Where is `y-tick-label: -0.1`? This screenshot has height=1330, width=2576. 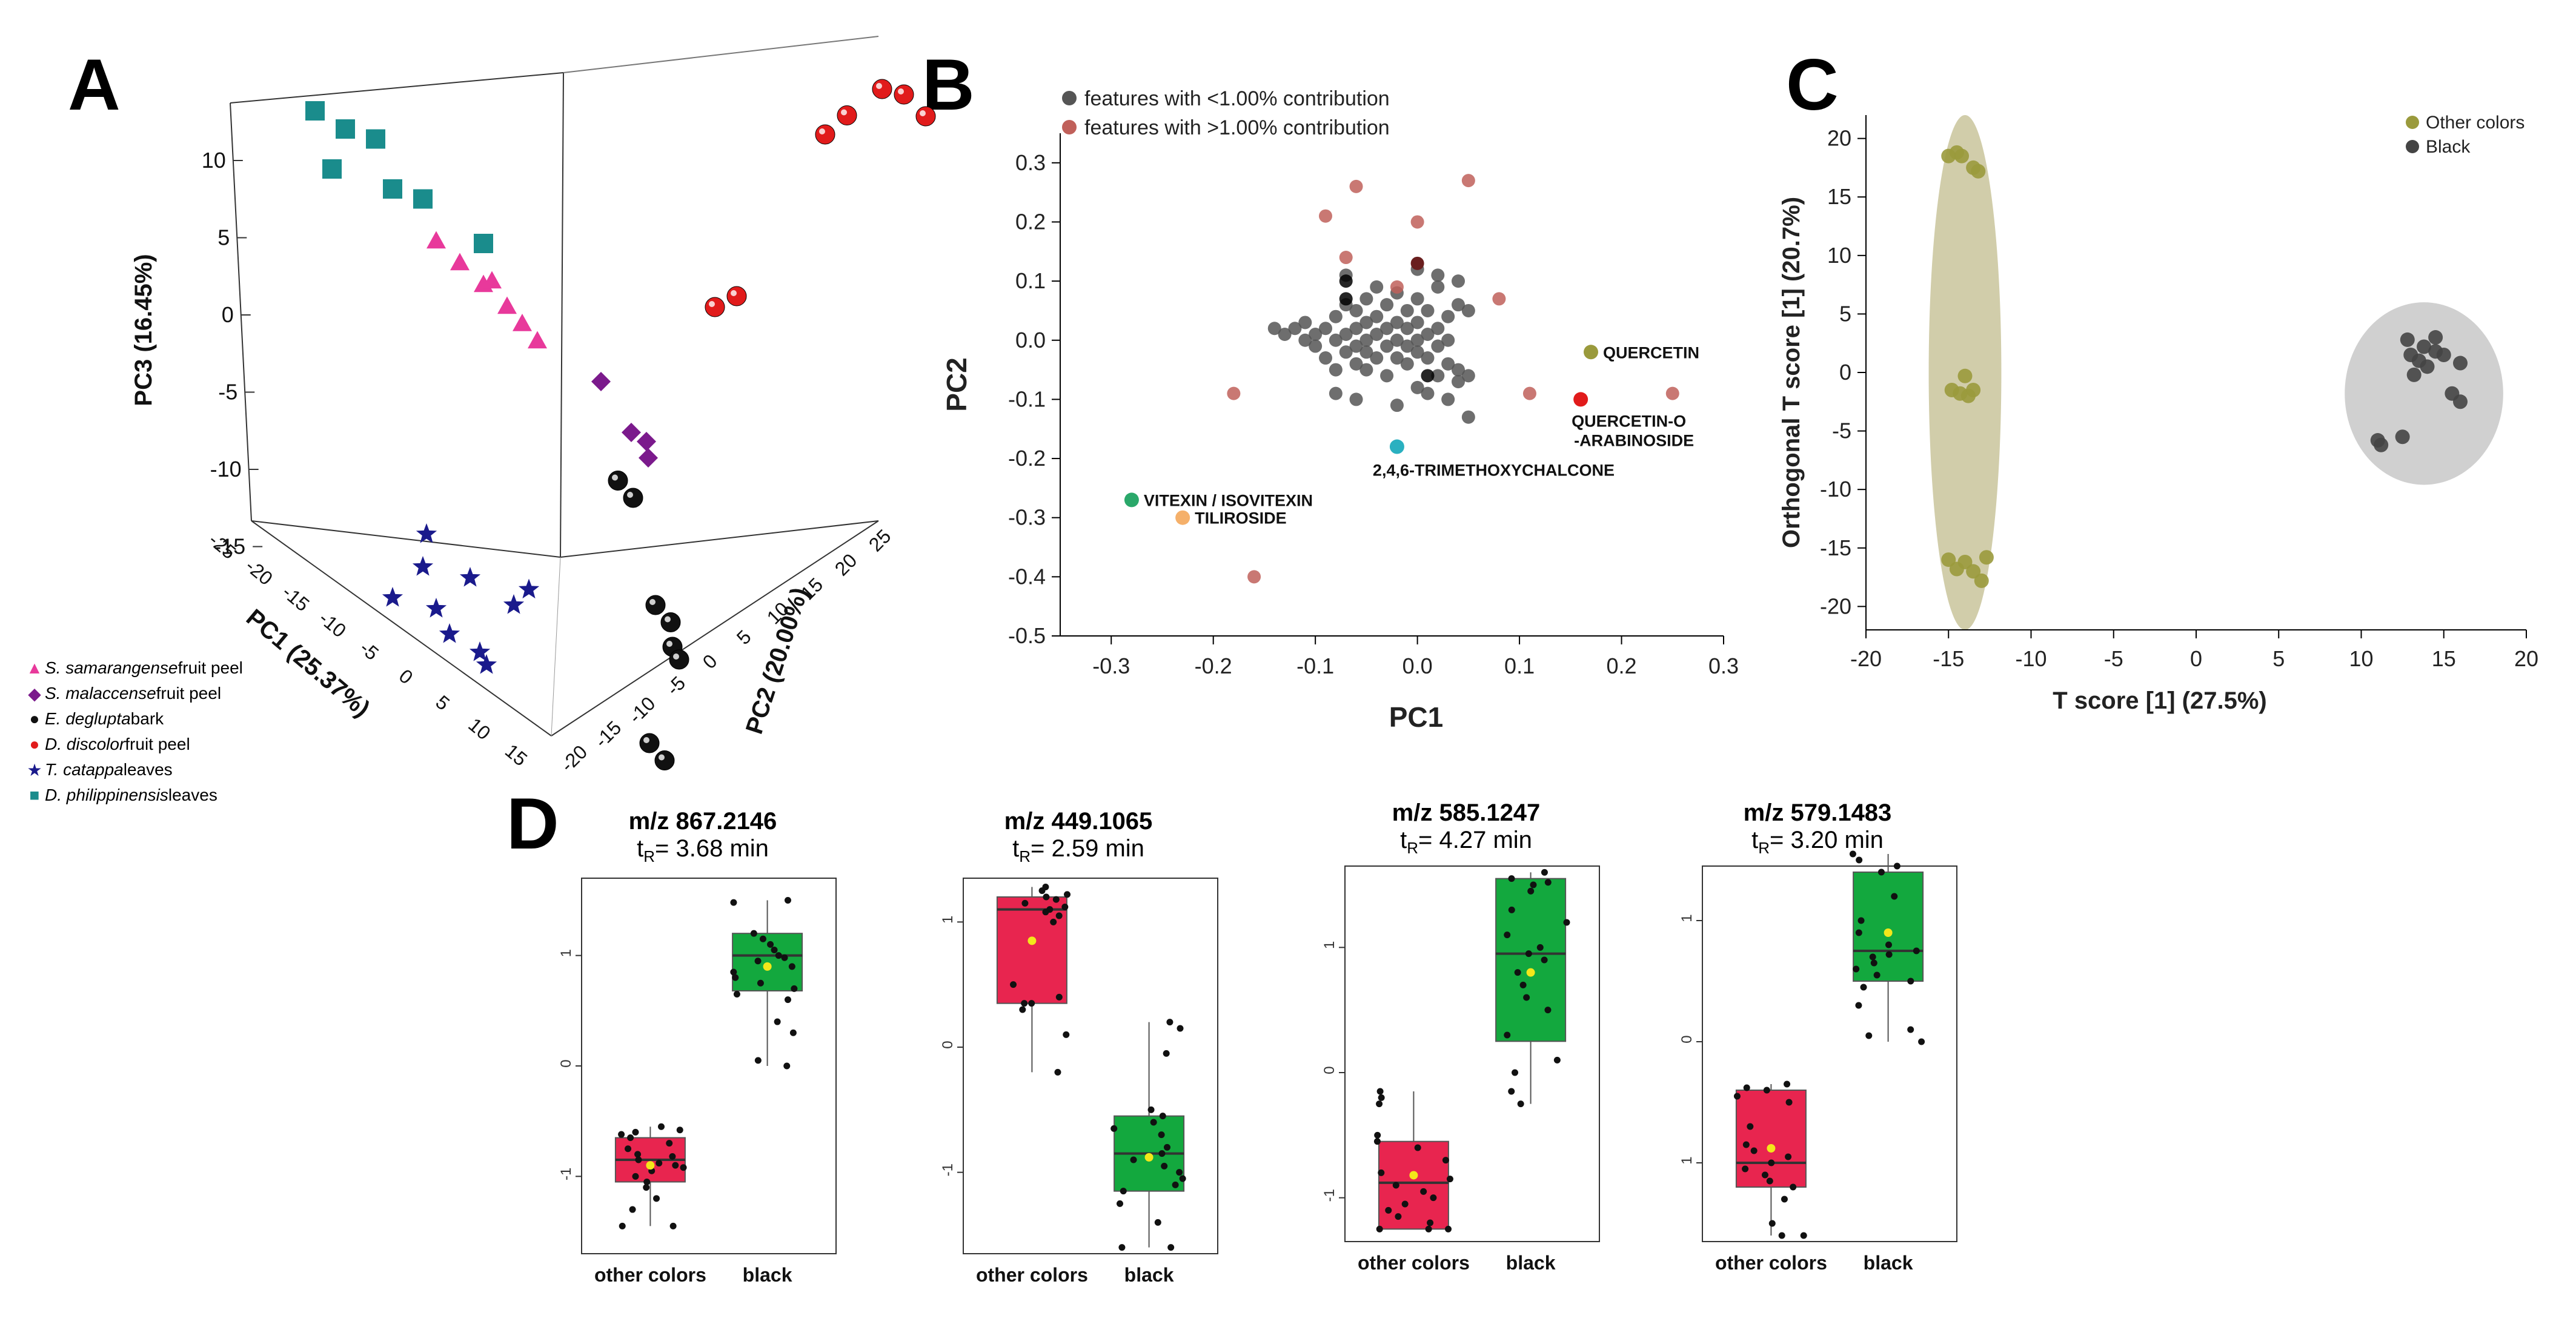
y-tick-label: -0.1 is located at coordinates (1027, 398).